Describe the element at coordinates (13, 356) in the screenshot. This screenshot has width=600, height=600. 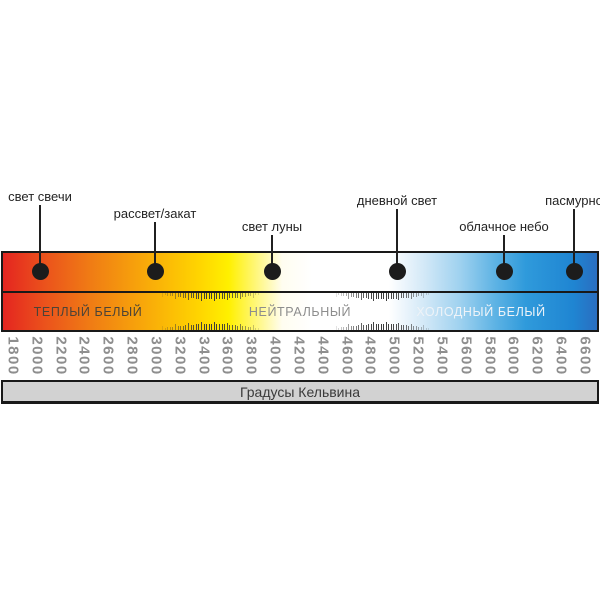
I see `scale-tick-label: 1800` at that location.